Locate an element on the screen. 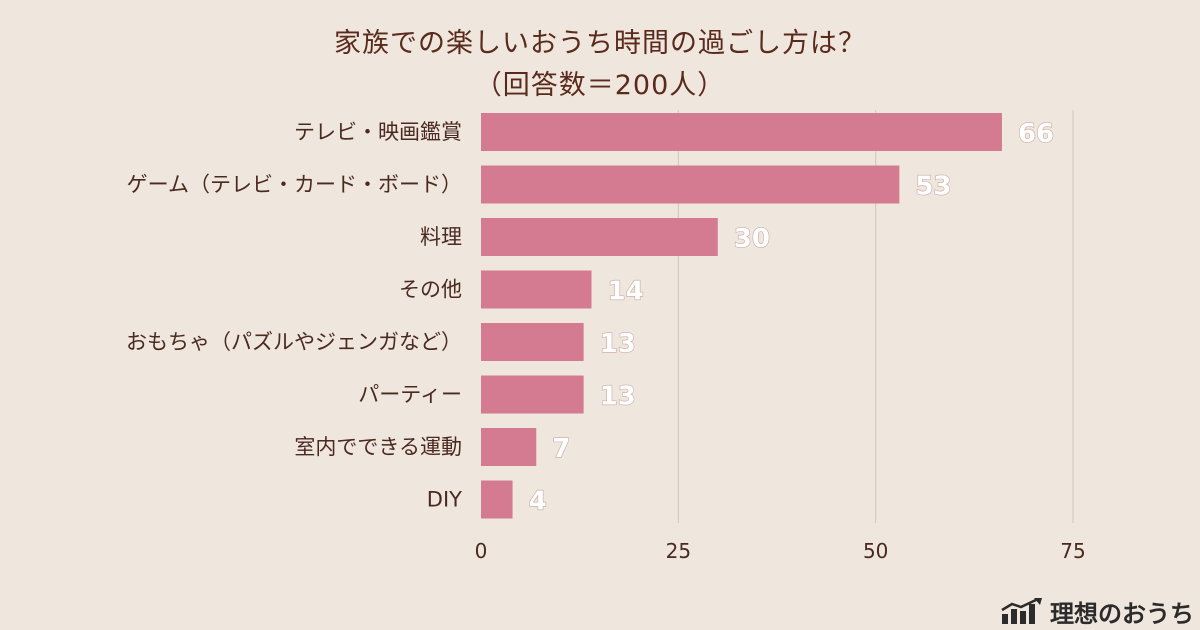 The width and height of the screenshot is (1200, 630). data-label: 66 is located at coordinates (1036, 134).